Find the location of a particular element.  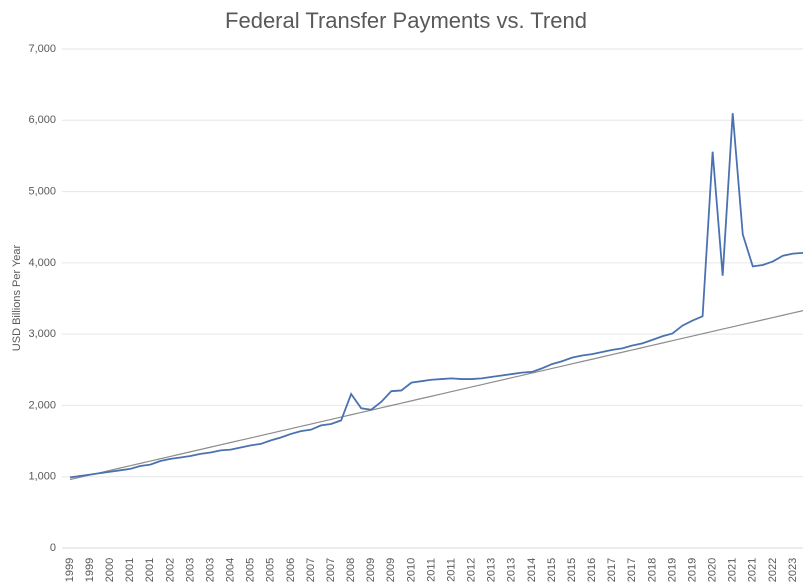

x-tick-label: 2018 is located at coordinates (652, 570).